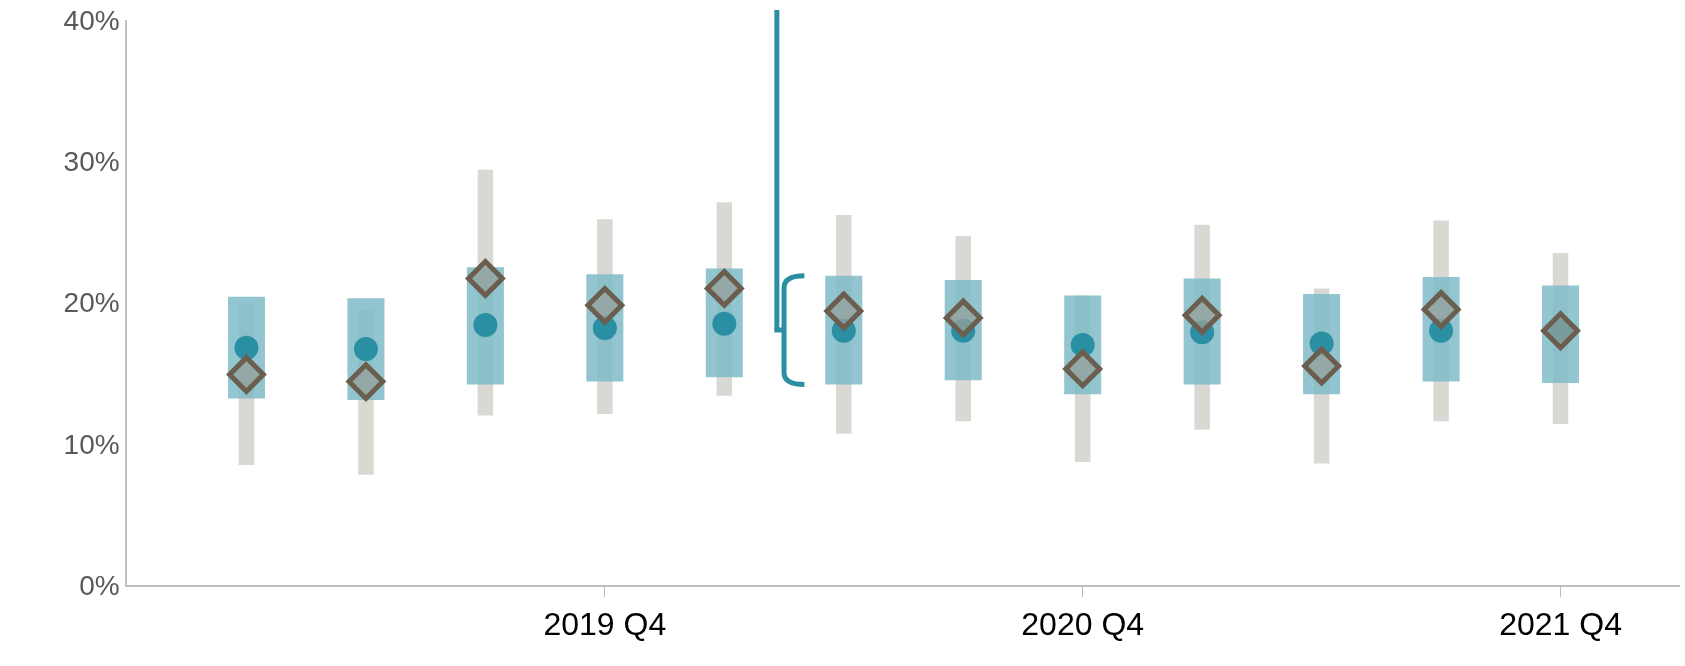  What do you see at coordinates (99, 585) in the screenshot?
I see `y-tick-label: 0%` at bounding box center [99, 585].